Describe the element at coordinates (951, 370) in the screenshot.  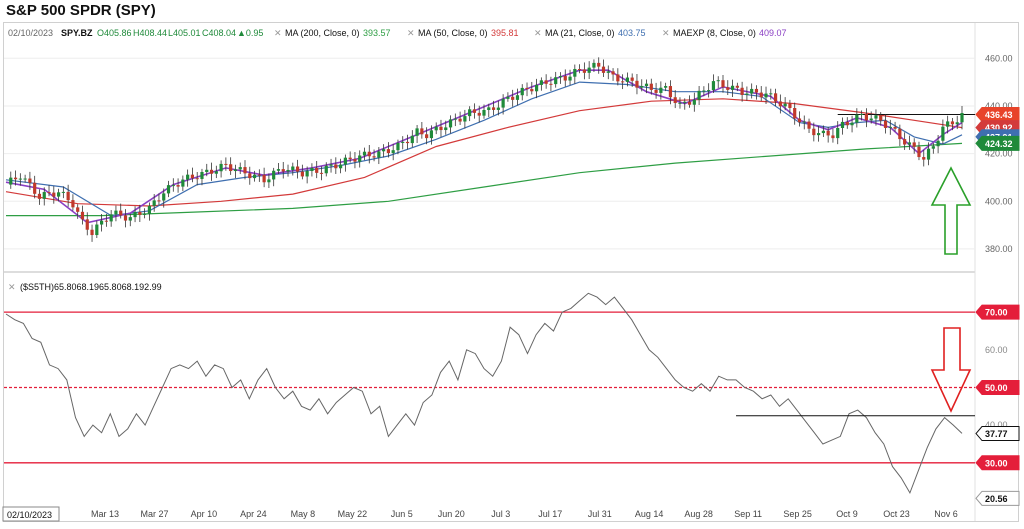
I see `down-arrow-icon` at that location.